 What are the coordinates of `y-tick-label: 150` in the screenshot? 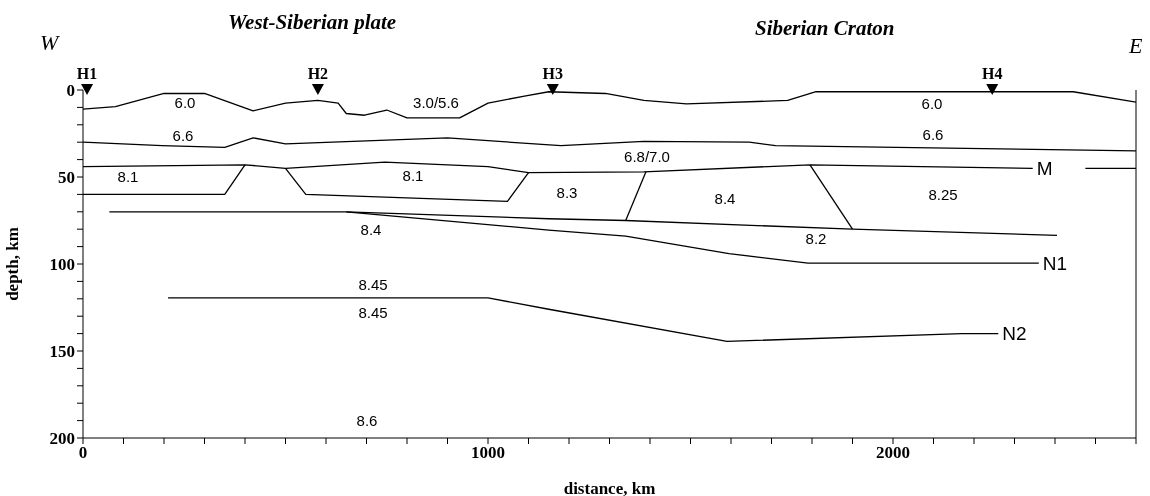 It's located at (62, 352).